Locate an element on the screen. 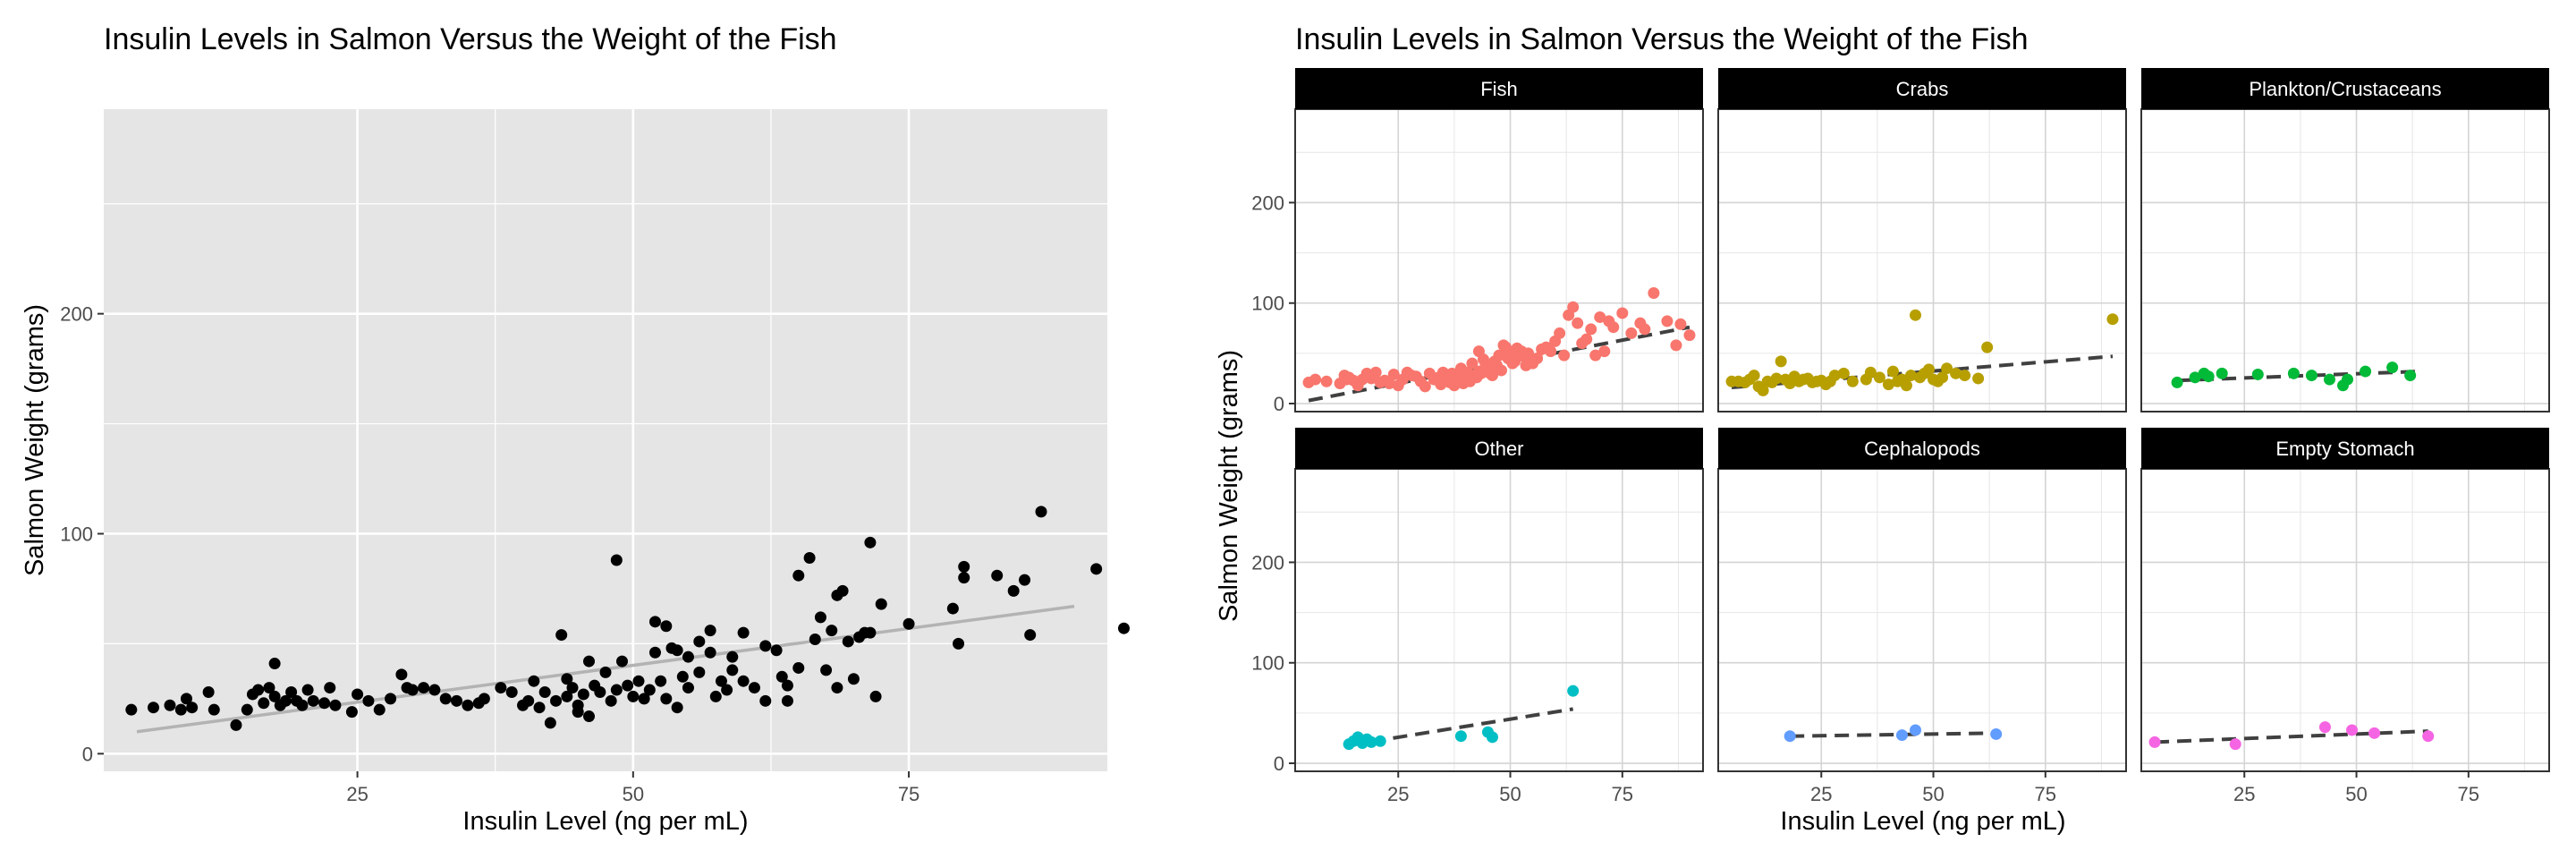  facet-strip-label: Plankton/Crustaceans is located at coordinates (2345, 89).